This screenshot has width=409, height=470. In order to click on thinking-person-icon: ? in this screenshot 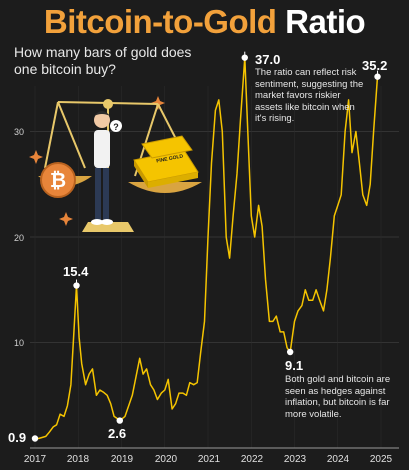, I will do `click(106, 168)`.